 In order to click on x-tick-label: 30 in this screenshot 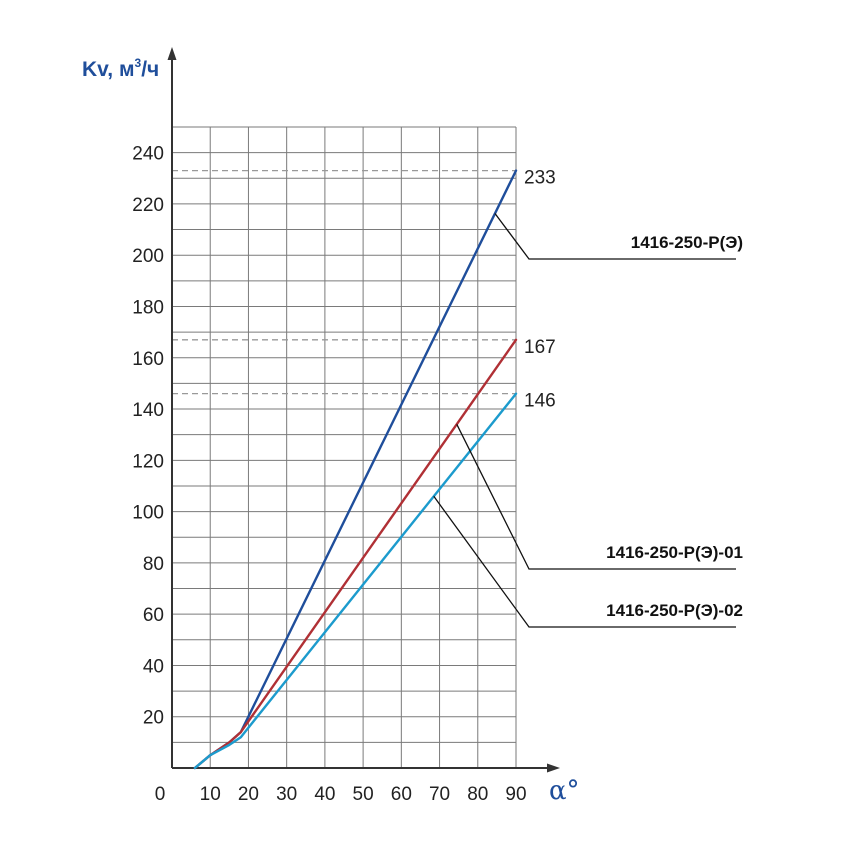, I will do `click(286, 794)`.